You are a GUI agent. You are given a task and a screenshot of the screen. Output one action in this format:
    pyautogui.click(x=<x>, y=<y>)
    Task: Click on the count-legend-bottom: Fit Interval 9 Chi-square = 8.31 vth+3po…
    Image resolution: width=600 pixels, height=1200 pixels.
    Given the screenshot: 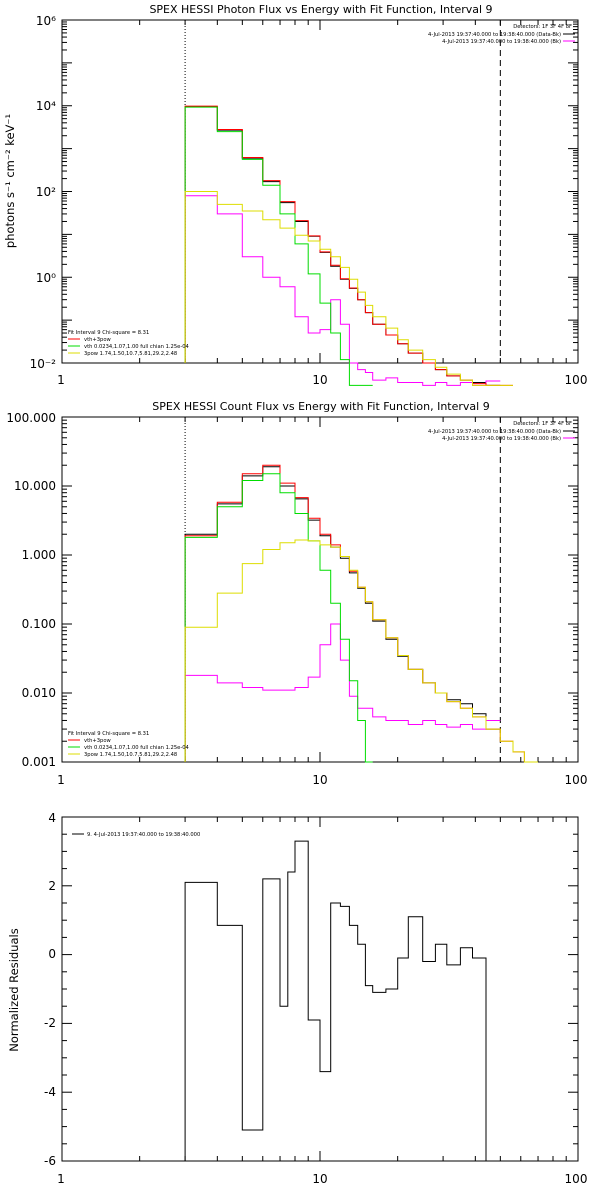 What is the action you would take?
    pyautogui.click(x=128, y=744)
    